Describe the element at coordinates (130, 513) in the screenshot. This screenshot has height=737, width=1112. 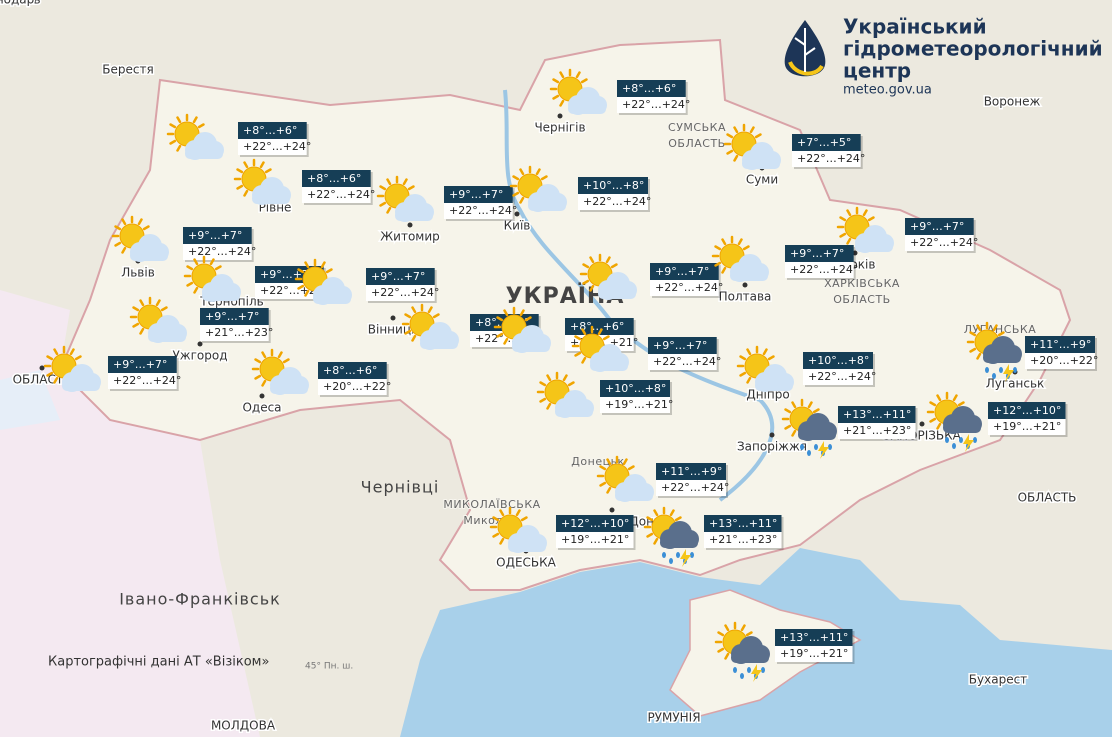
I see `romania-area` at that location.